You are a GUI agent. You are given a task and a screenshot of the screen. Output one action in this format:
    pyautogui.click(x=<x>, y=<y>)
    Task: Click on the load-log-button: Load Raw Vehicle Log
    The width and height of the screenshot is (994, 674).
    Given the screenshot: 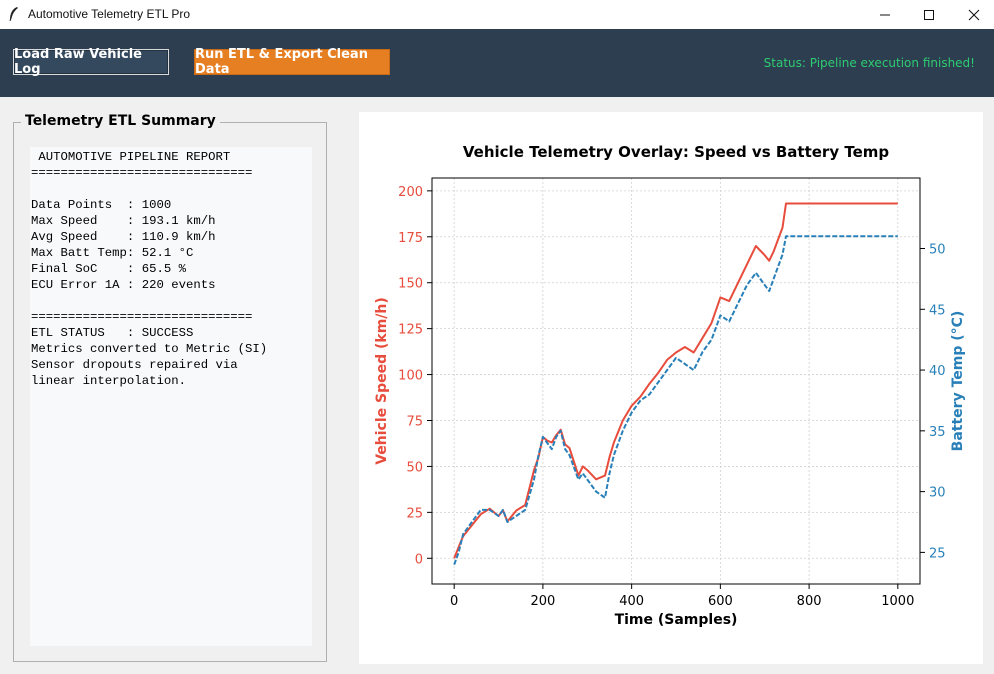 What is the action you would take?
    pyautogui.click(x=91, y=62)
    